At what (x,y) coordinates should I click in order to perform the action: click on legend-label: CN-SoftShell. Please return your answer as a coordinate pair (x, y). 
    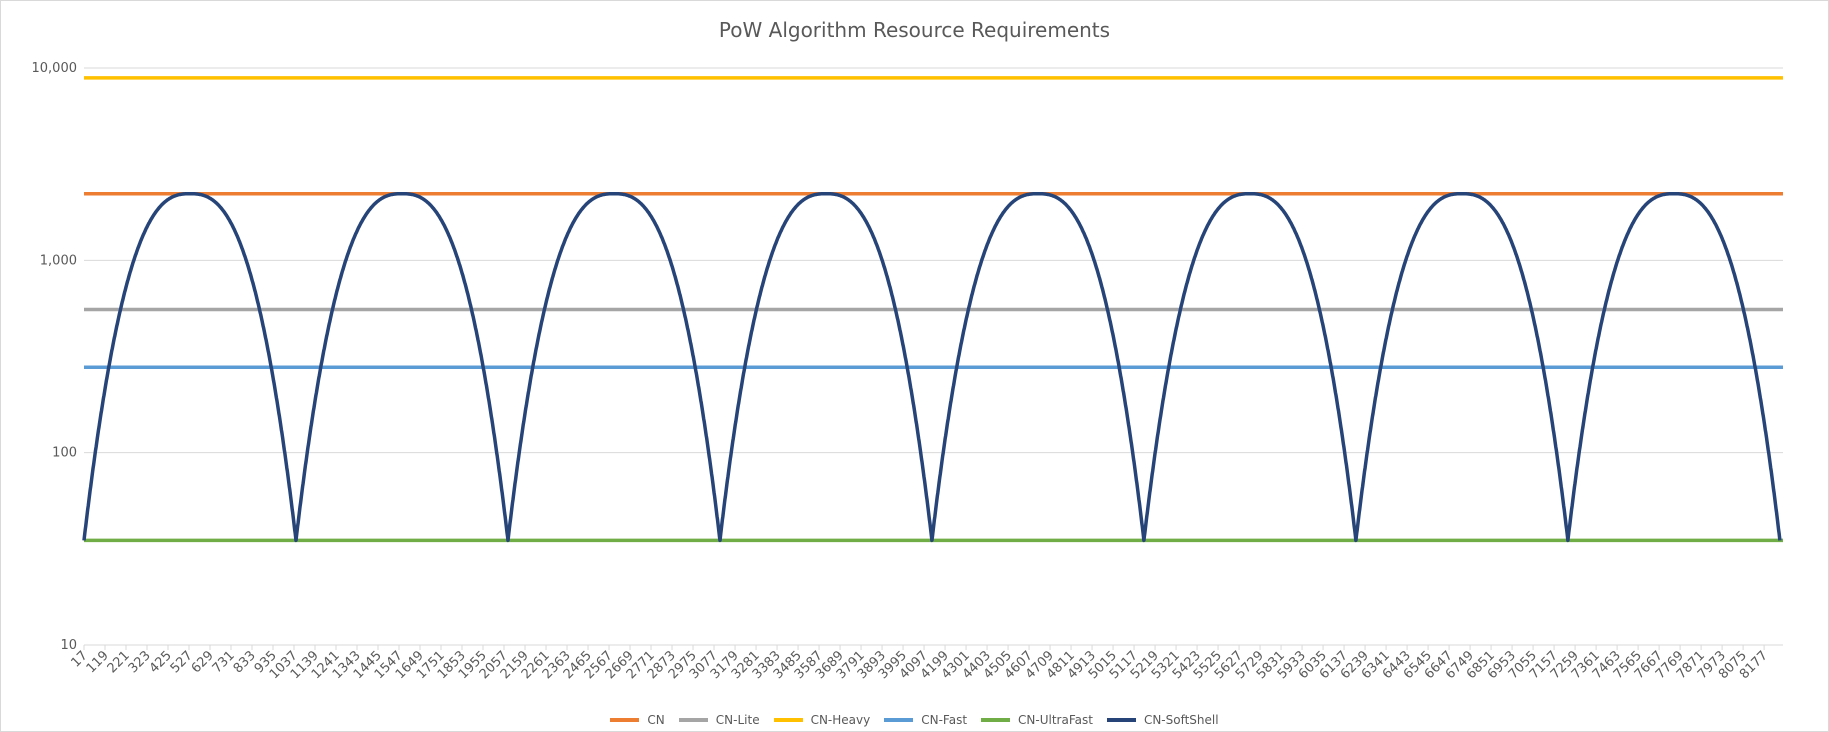
    Looking at the image, I should click on (1181, 720).